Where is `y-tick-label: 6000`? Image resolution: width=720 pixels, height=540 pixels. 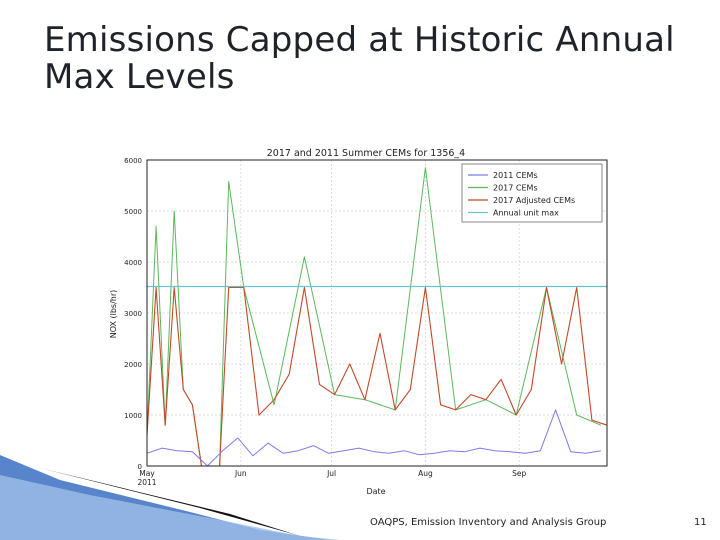 y-tick-label: 6000 is located at coordinates (133, 161).